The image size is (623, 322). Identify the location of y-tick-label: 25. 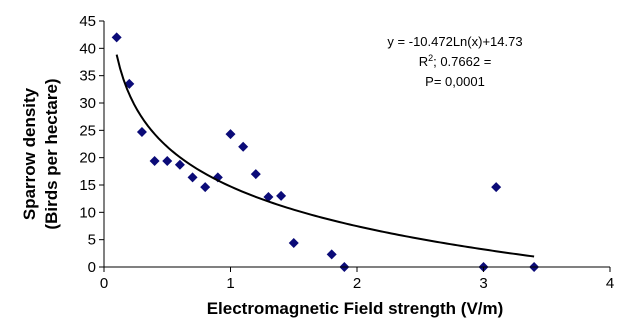
(87, 130).